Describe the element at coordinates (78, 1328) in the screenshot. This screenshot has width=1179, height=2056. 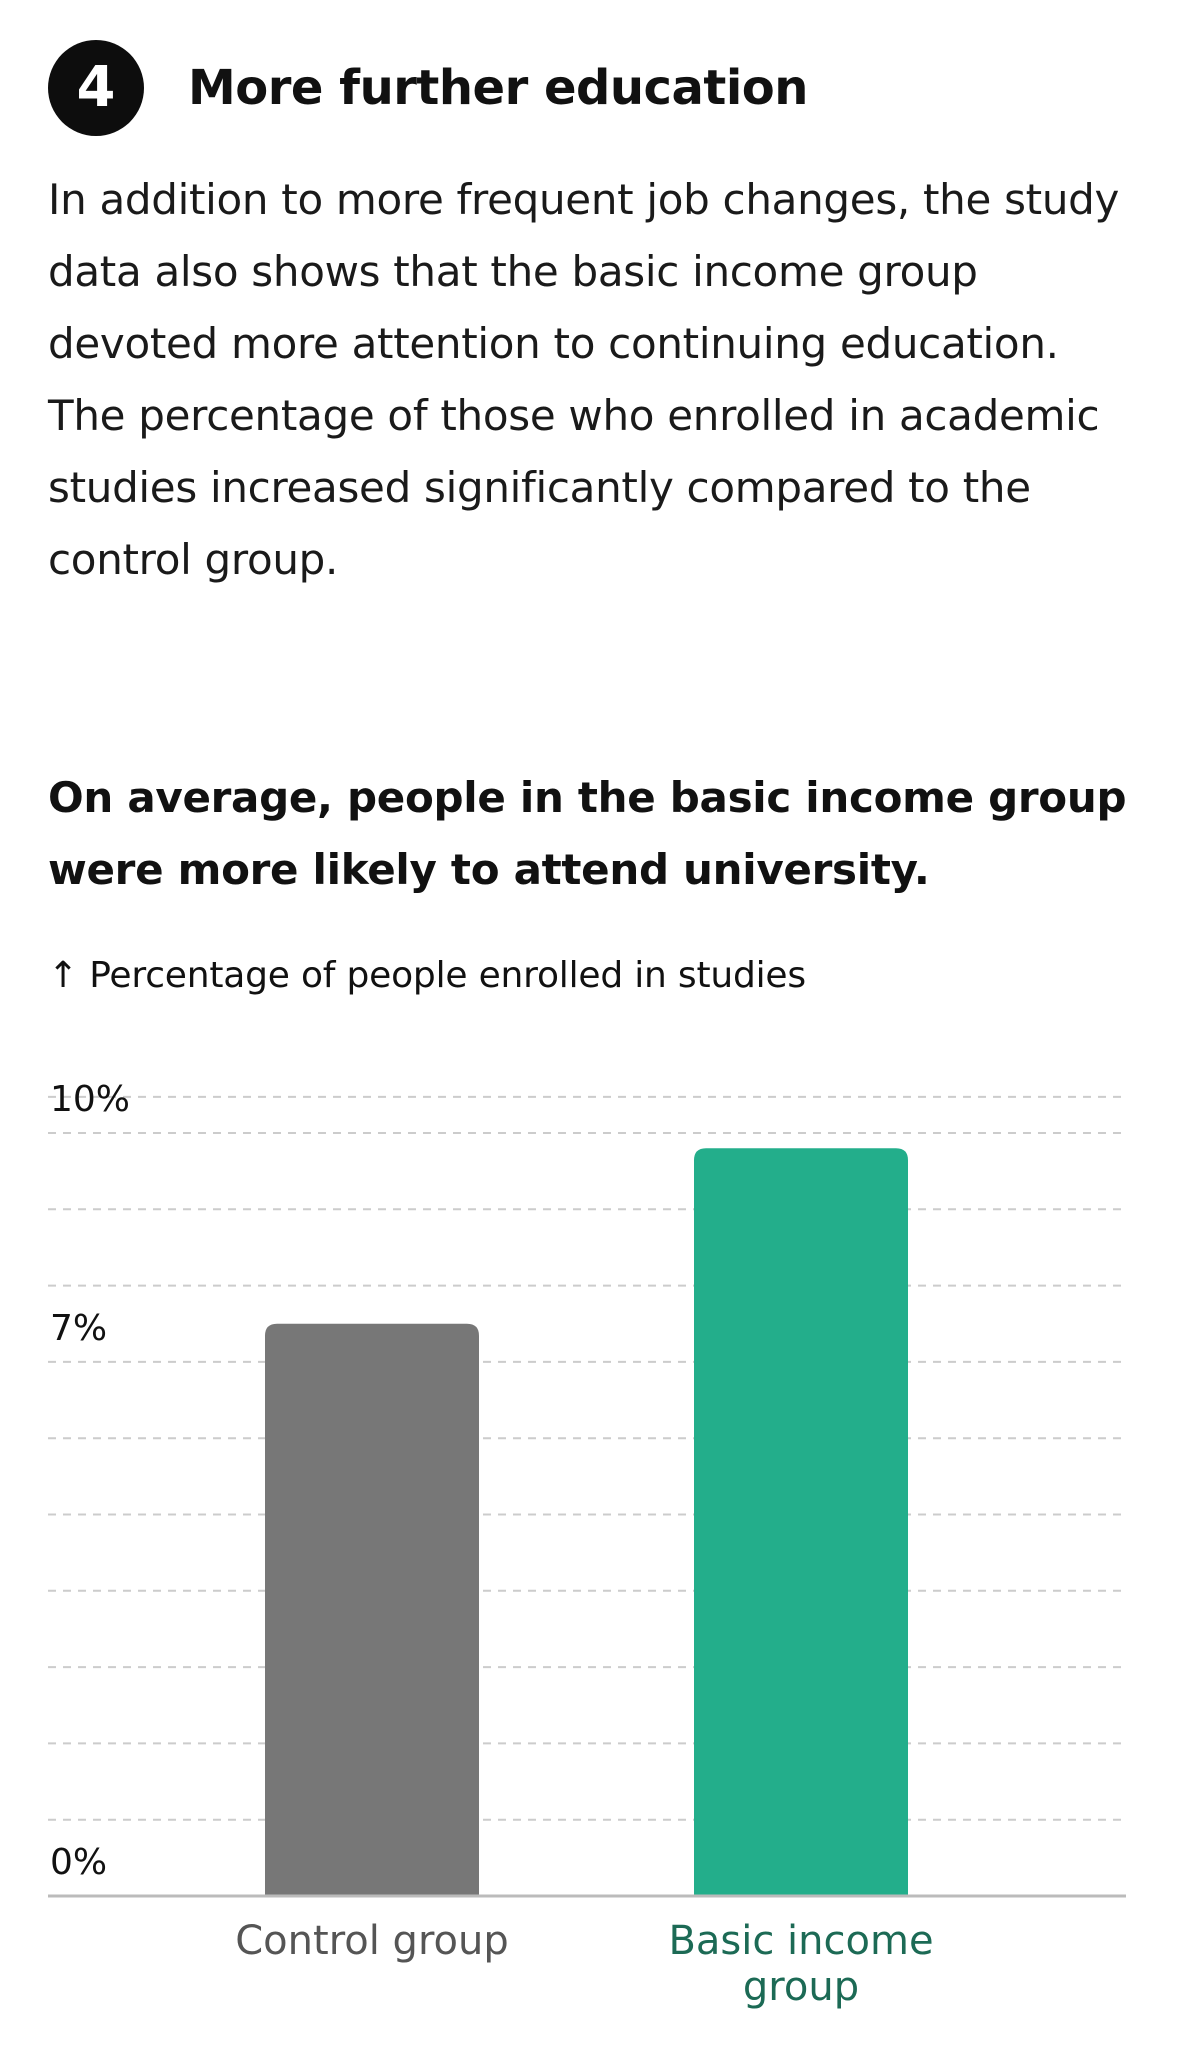
I see `y-tick-label: 7%` at that location.